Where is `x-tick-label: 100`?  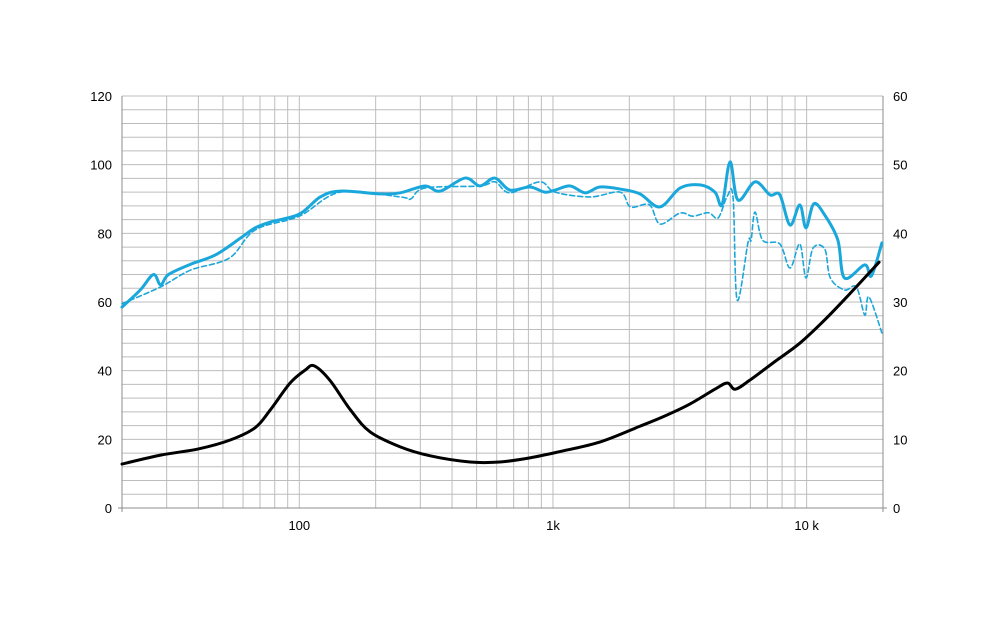
x-tick-label: 100 is located at coordinates (299, 525).